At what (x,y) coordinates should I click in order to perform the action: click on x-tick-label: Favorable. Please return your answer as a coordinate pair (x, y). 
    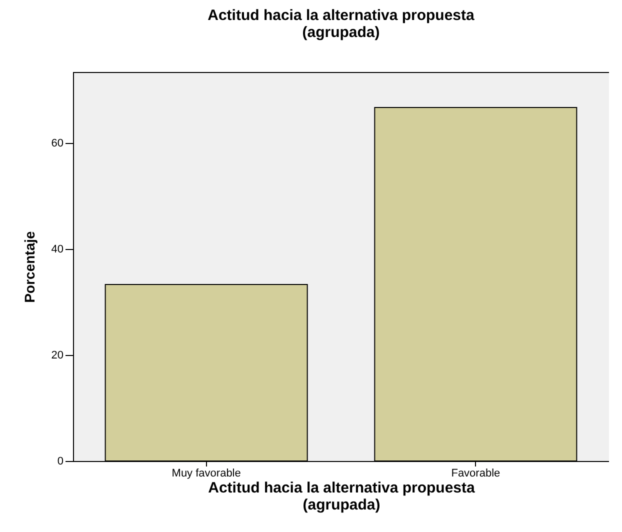
    Looking at the image, I should click on (475, 474).